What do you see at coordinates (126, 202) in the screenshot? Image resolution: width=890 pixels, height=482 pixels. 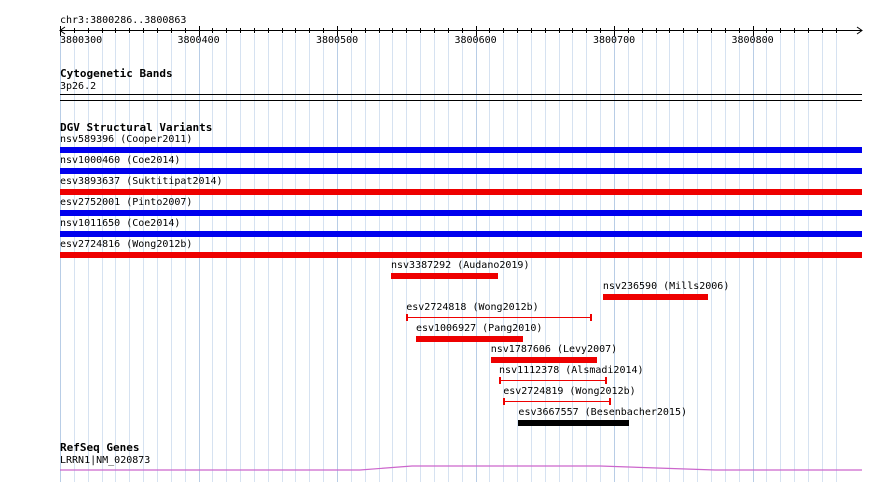 I see `dgv-variant-label: esv2752001 (Pinto2007)` at bounding box center [126, 202].